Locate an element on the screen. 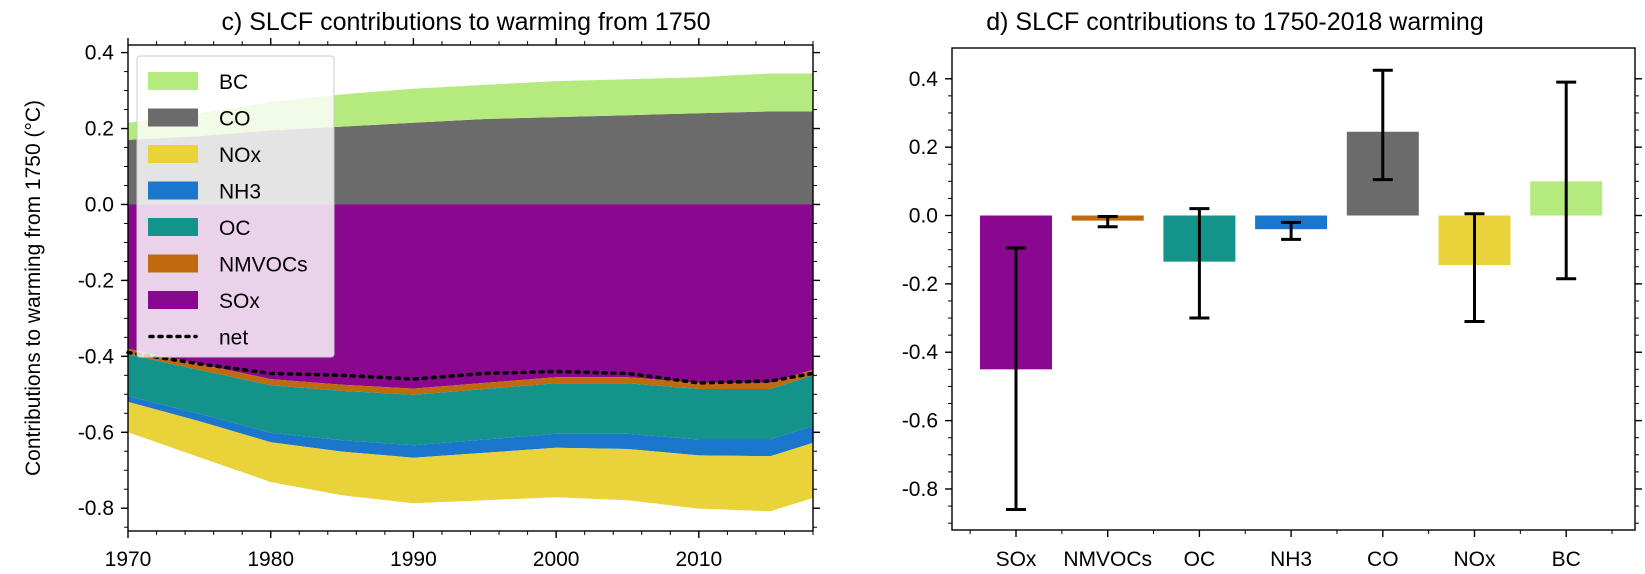 This screenshot has height=574, width=1645. area-nmvocs is located at coordinates (470, 371).